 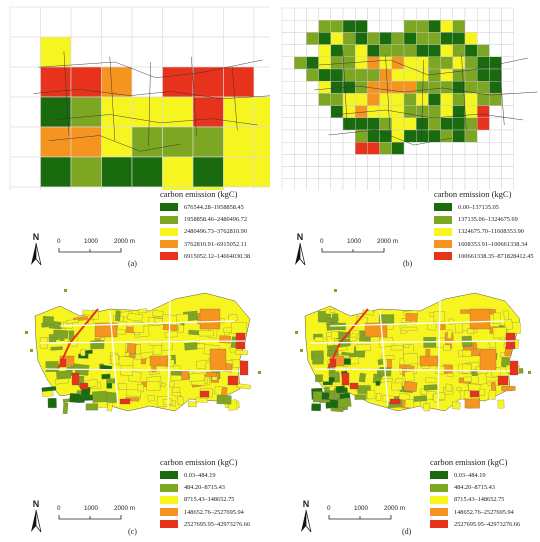 What do you see at coordinates (478, 207) in the screenshot?
I see `legend-label: 0.00–137135.05` at bounding box center [478, 207].